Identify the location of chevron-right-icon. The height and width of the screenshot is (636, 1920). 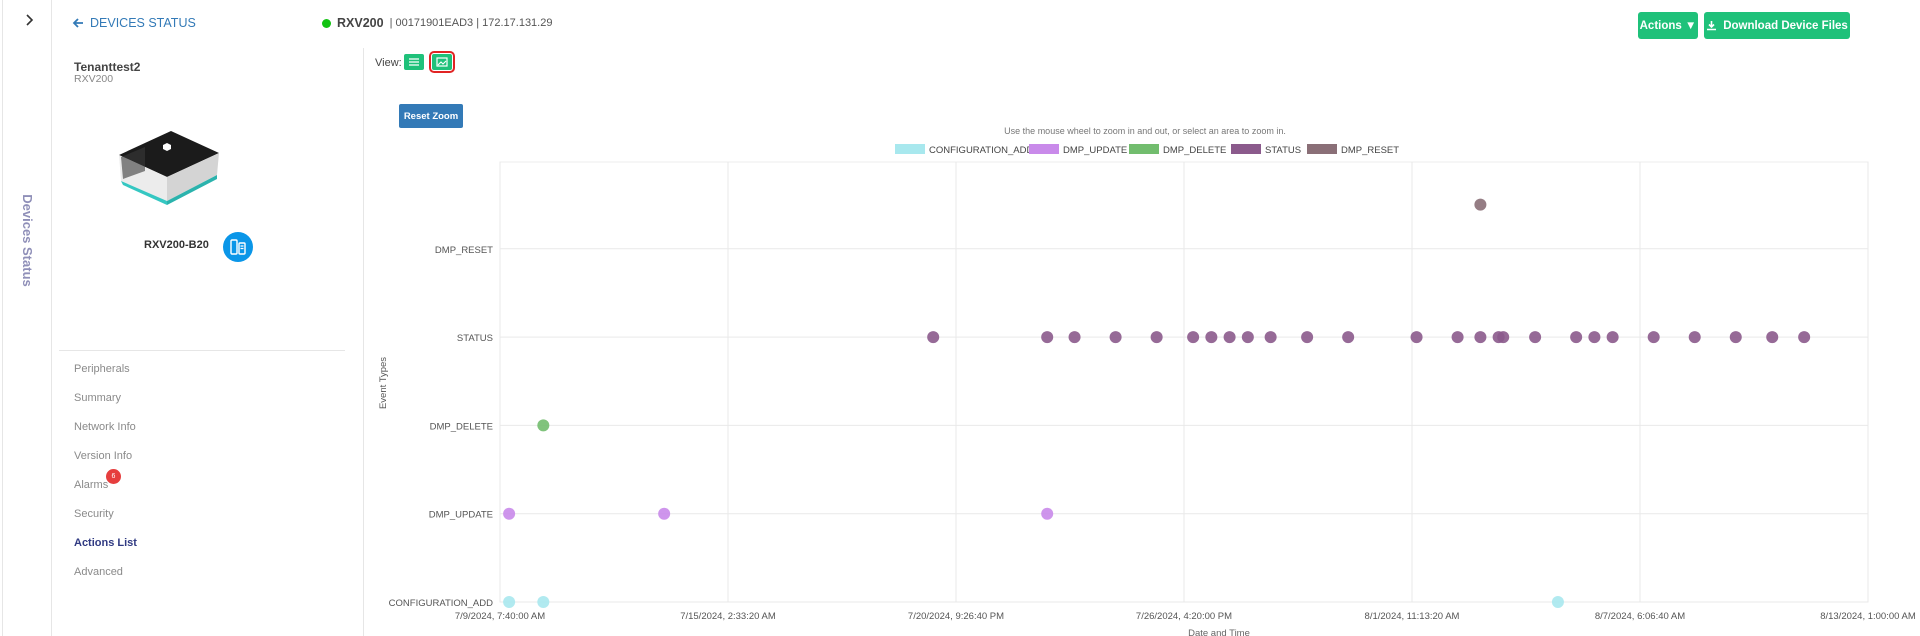
(30, 20).